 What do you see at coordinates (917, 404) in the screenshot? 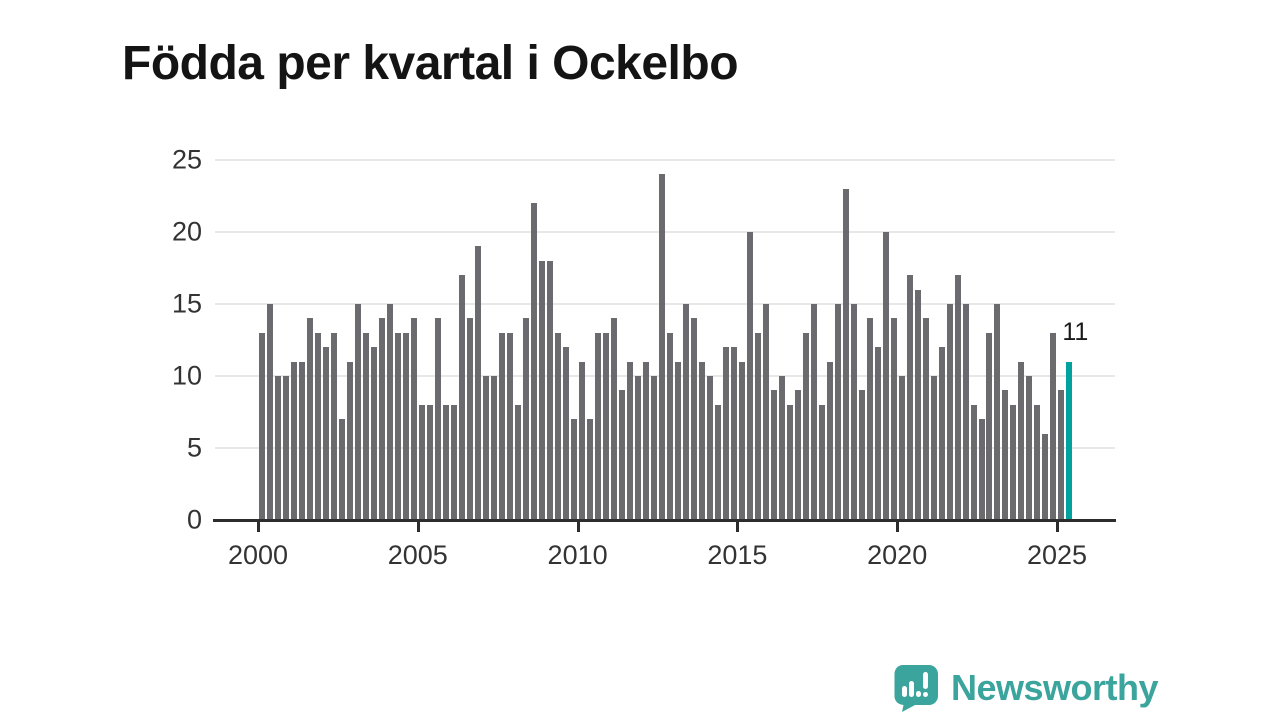
I see `bar-2020Q3` at bounding box center [917, 404].